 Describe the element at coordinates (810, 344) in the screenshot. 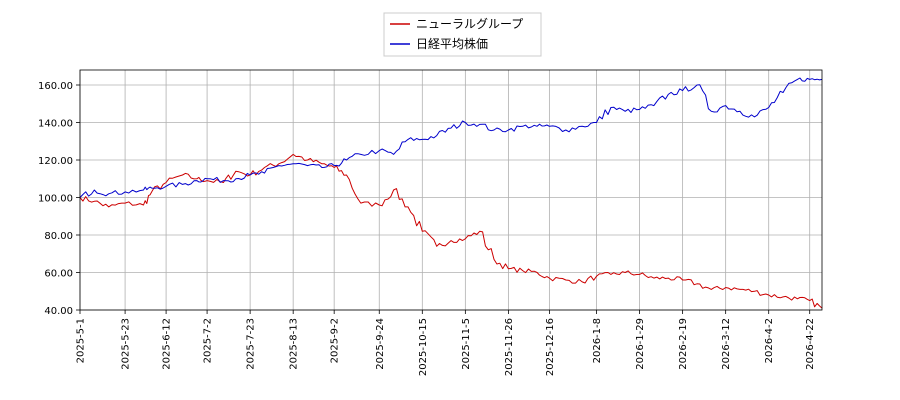

I see `x-tick-label: 2026-4-22` at that location.